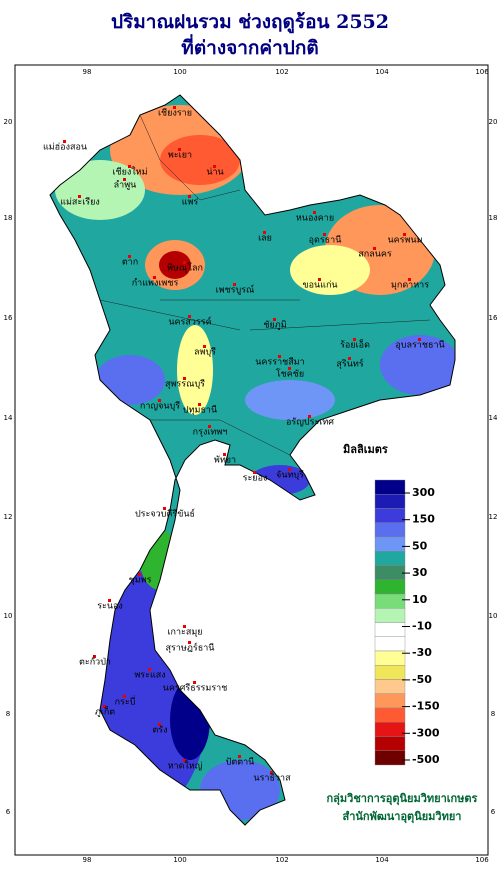 Image resolution: width=500 pixels, height=871 pixels. What do you see at coordinates (65, 148) in the screenshot?
I see `place-name: แม่ฮ่องสอน` at bounding box center [65, 148].